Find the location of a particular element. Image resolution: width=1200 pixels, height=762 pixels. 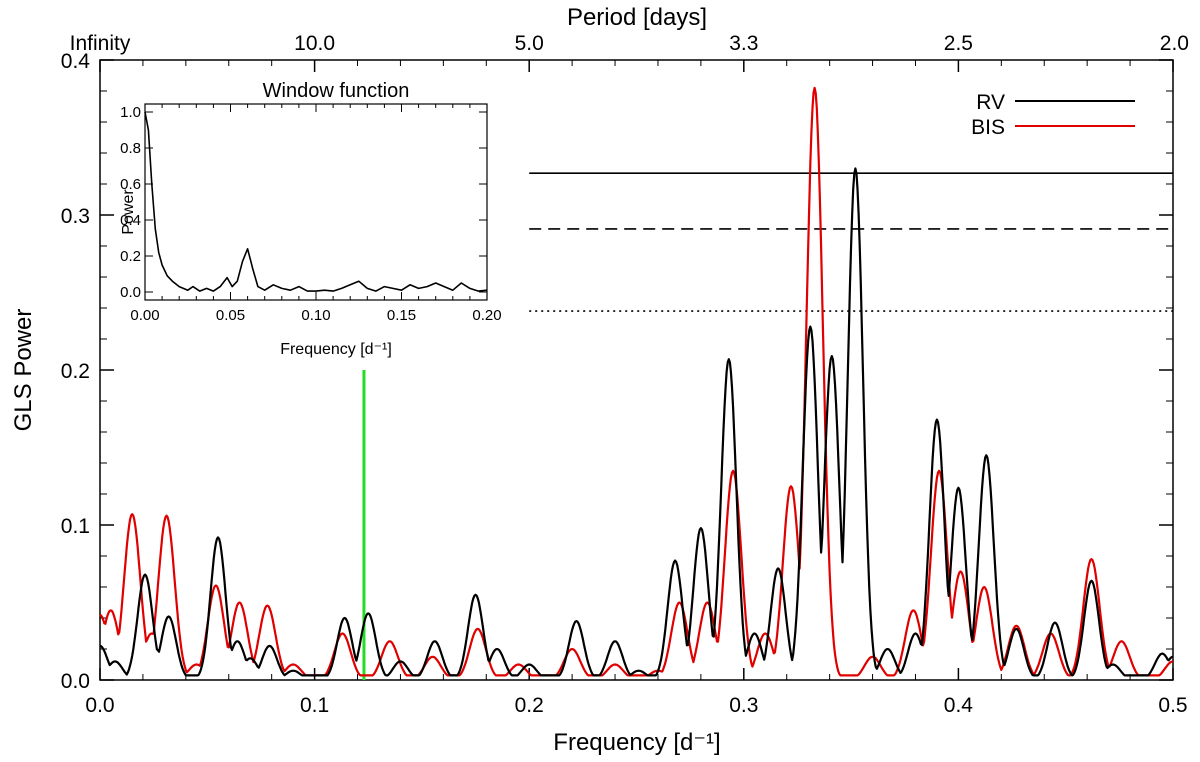

inset-y-tick-label: 0.8 is located at coordinates (130, 148).